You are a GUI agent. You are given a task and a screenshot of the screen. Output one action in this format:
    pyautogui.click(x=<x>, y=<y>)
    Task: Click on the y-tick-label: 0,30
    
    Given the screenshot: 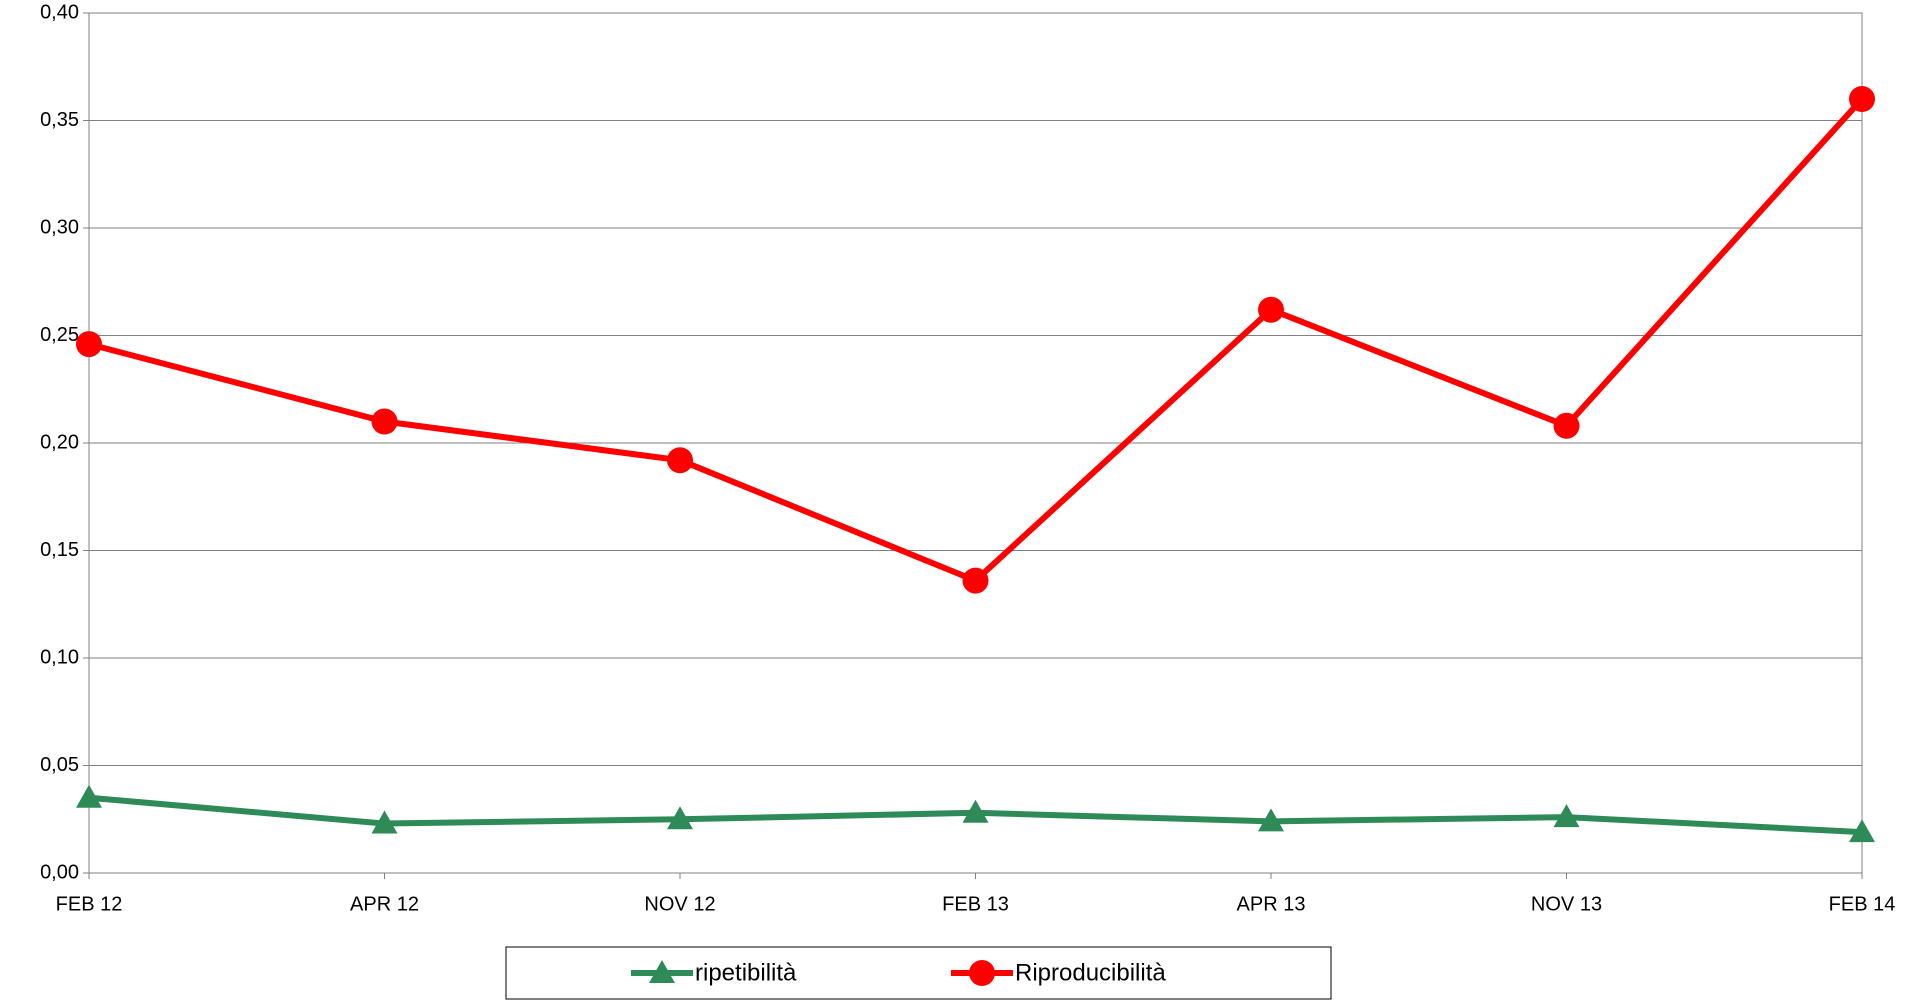 What is the action you would take?
    pyautogui.click(x=59, y=227)
    